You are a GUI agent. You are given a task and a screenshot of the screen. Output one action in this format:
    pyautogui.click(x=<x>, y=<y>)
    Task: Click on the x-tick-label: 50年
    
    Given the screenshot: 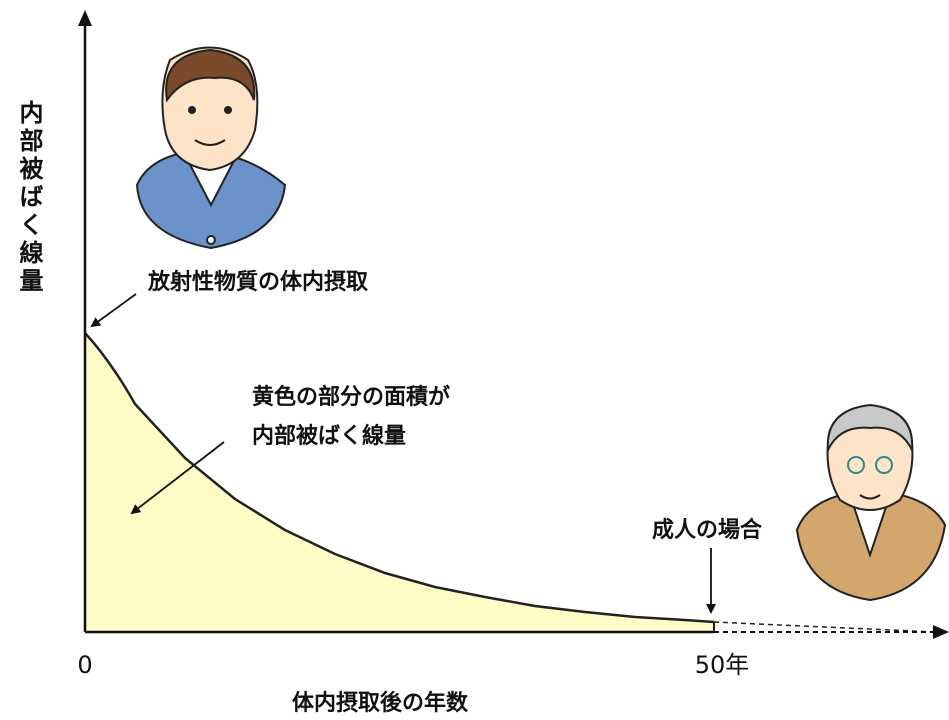 What is the action you would take?
    pyautogui.click(x=722, y=665)
    